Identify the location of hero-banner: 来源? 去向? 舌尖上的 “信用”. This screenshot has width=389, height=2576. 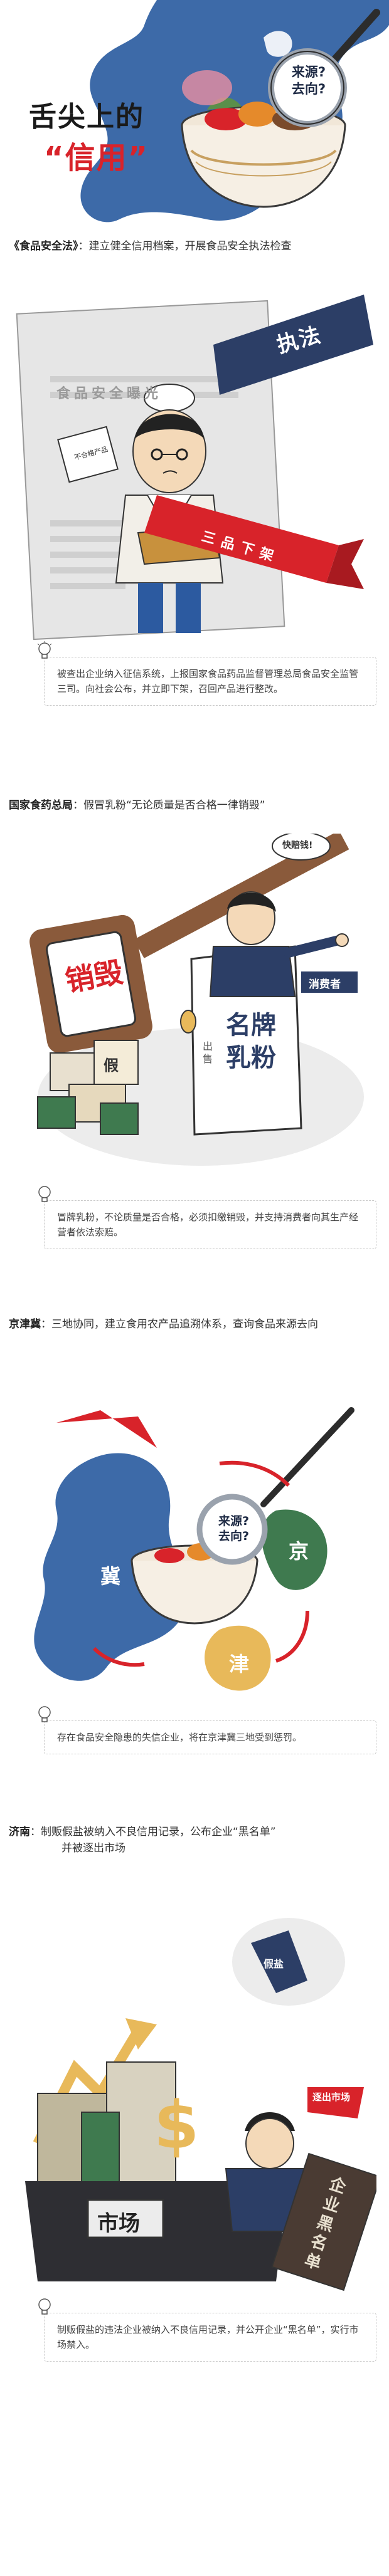
(194, 119).